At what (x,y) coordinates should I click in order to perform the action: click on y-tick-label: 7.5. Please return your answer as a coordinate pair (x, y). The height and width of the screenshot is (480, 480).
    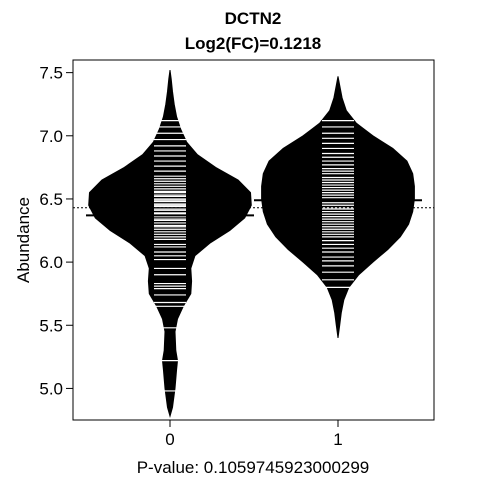
    Looking at the image, I should click on (51, 73).